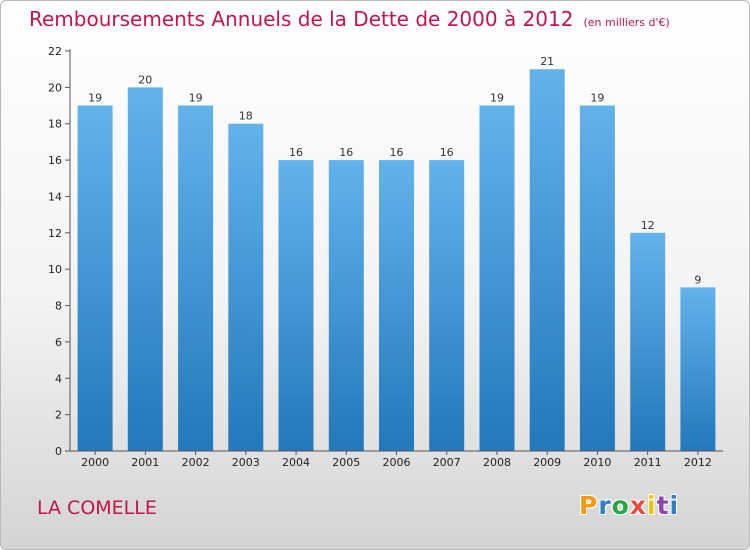 This screenshot has height=550, width=750. Describe the element at coordinates (547, 61) in the screenshot. I see `data-label: 21` at that location.